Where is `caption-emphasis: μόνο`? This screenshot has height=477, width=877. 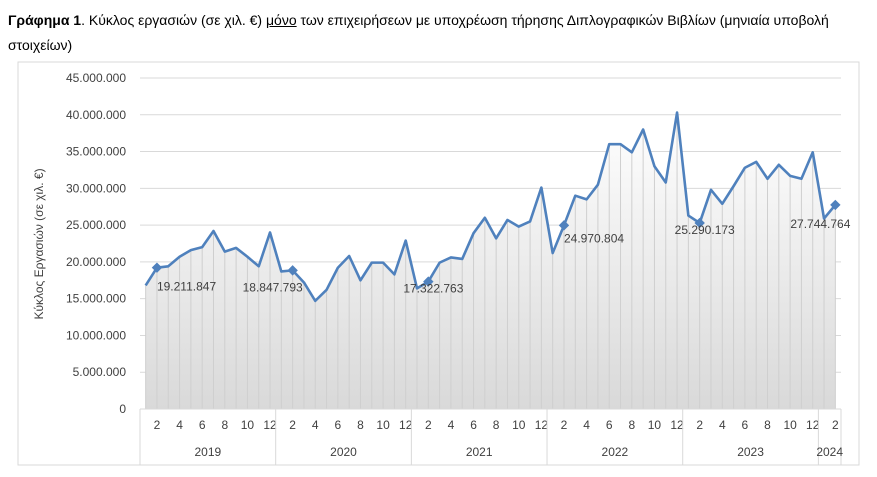 caption-emphasis: μόνο is located at coordinates (281, 20).